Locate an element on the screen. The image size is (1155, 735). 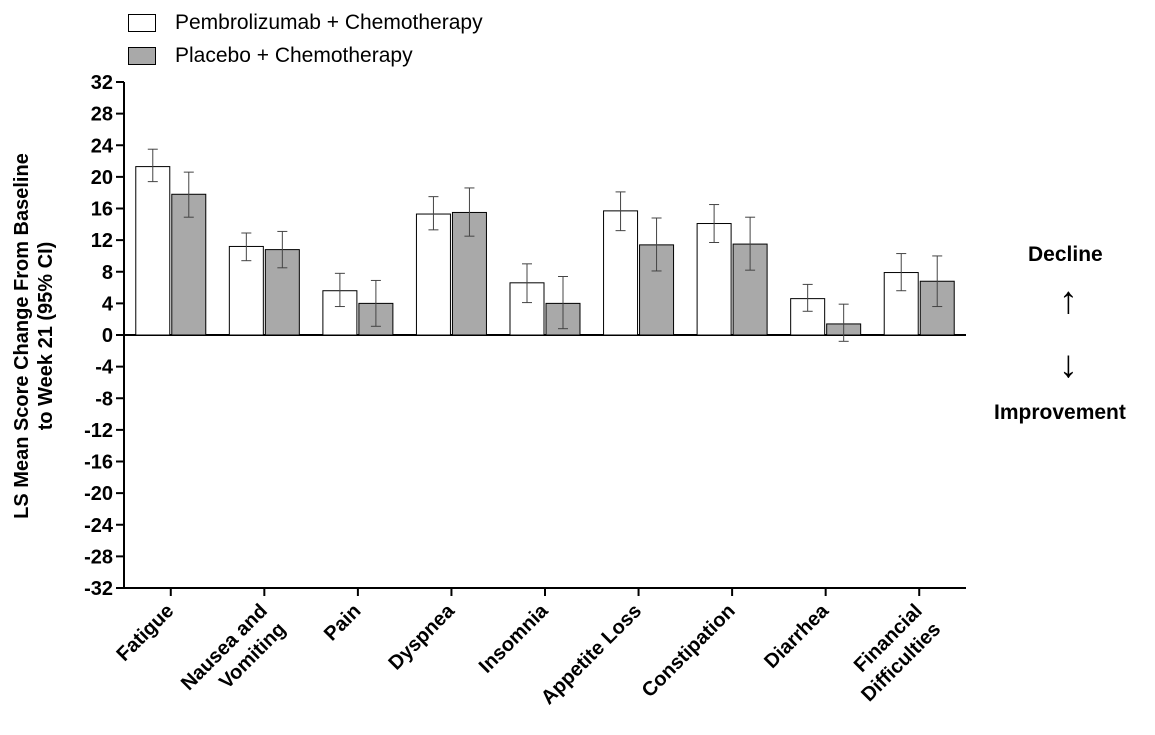
x-tick-label-line-constipation-0: Constipation is located at coordinates (689, 651).